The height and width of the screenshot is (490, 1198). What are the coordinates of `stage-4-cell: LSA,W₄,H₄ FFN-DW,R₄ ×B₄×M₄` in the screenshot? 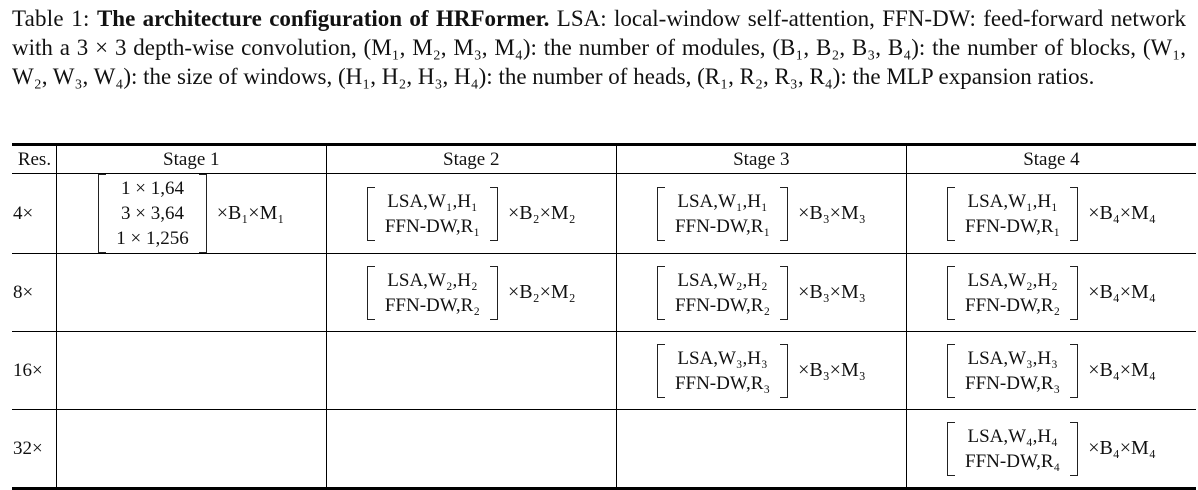 It's located at (1050, 449).